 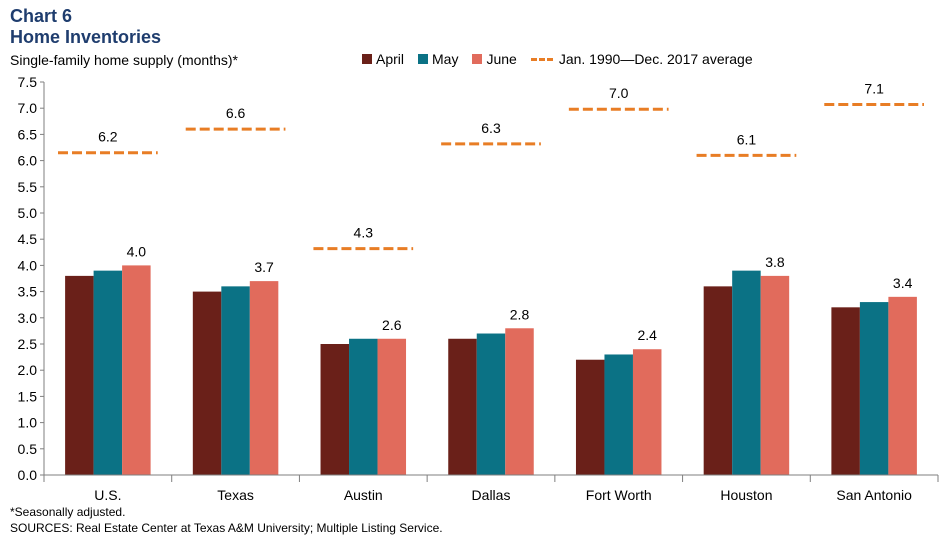 I want to click on legend-item-average: Jan. 1990—Dec. 2017 average, so click(x=641, y=59).